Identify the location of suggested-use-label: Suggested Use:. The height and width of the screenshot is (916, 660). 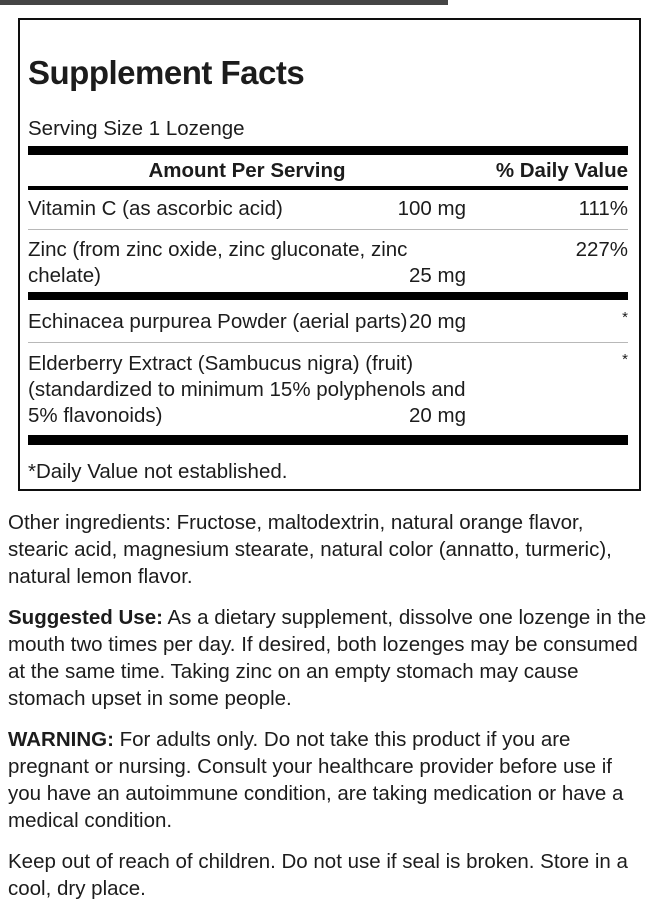
(85, 617).